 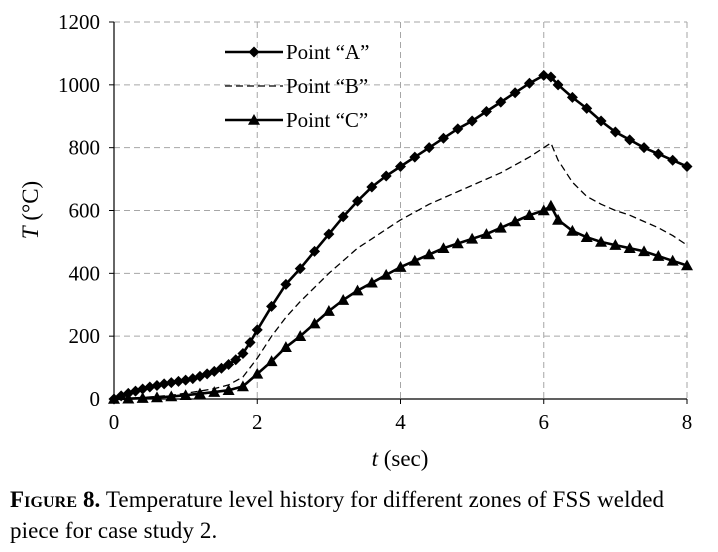 I want to click on legend-label: Point “A”, so click(x=327, y=52).